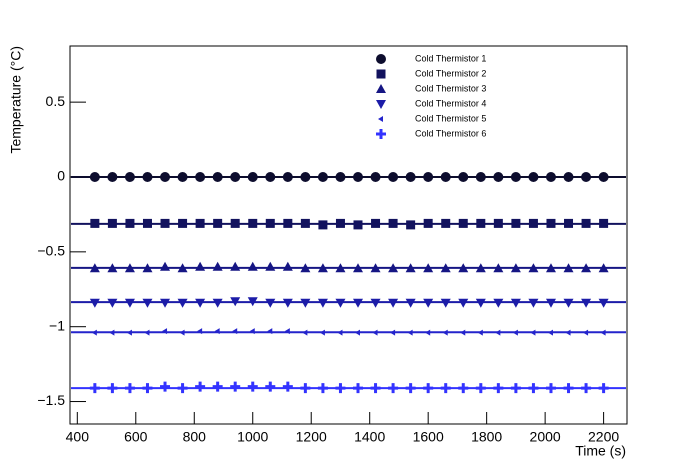 Image resolution: width=696 pixels, height=472 pixels. Describe the element at coordinates (369, 437) in the screenshot. I see `x-tick-label: 1400` at that location.